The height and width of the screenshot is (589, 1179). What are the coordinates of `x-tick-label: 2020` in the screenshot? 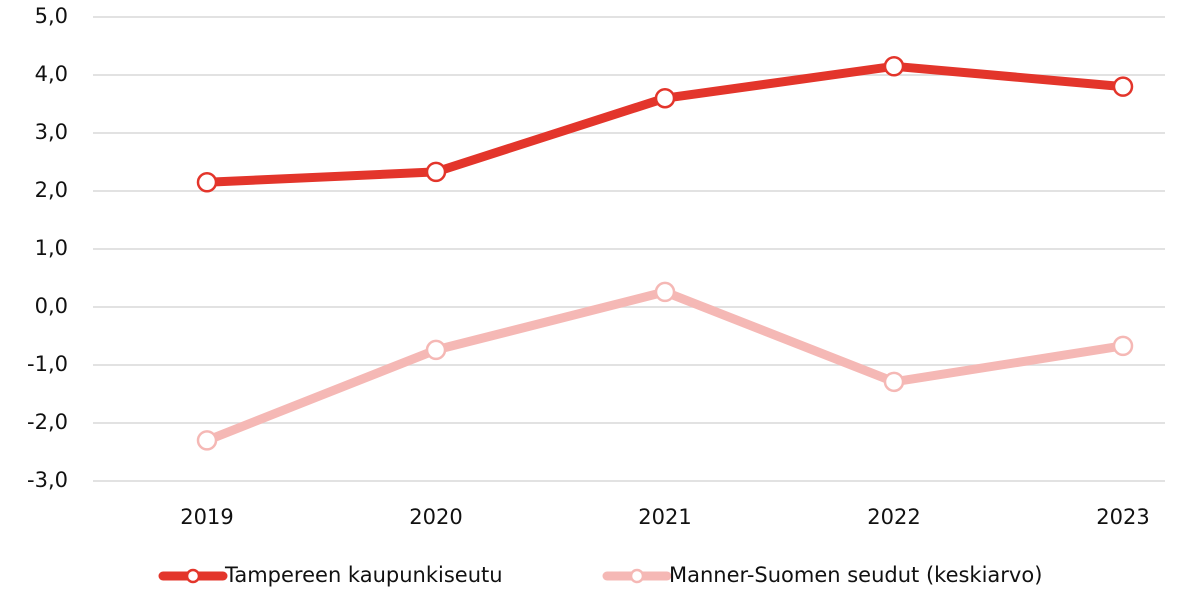 It's located at (435, 517).